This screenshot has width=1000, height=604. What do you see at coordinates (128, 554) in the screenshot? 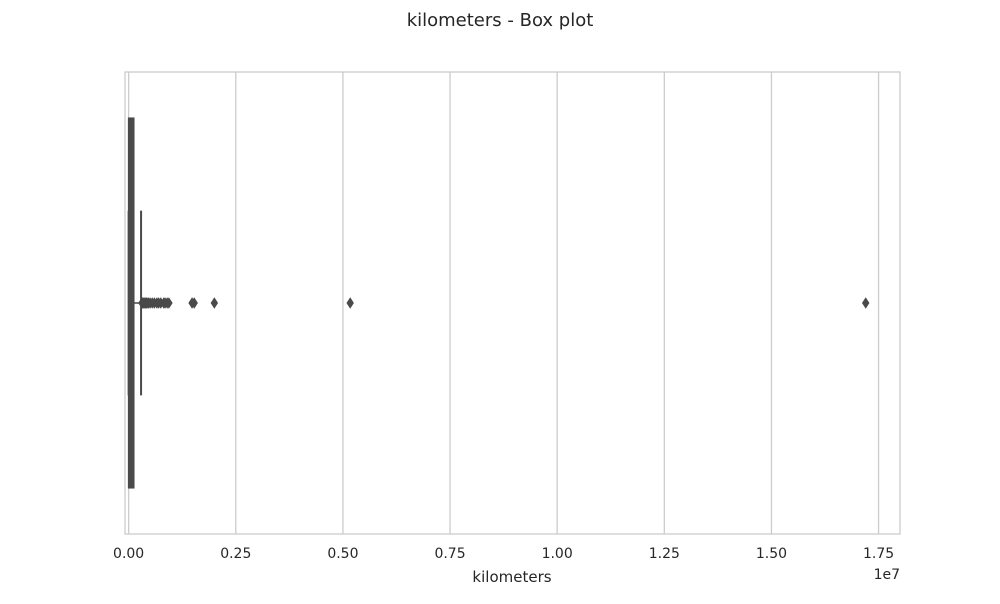
I see `x-tick-label: 0.00` at bounding box center [128, 554].